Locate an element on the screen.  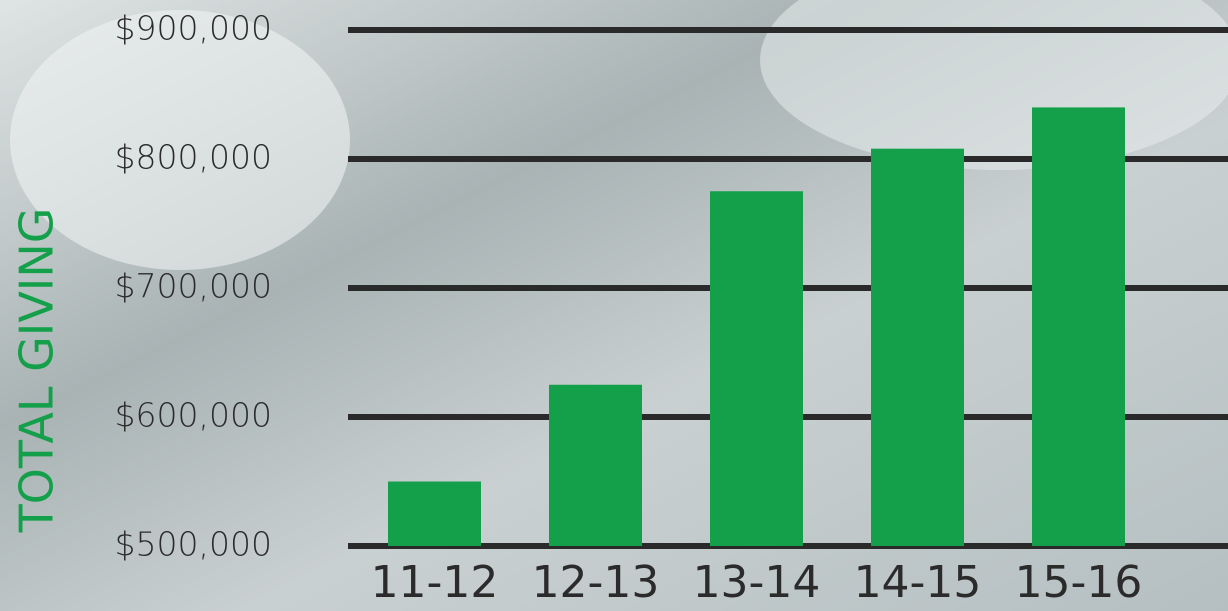
y-tick-label: $700,000 is located at coordinates (193, 286).